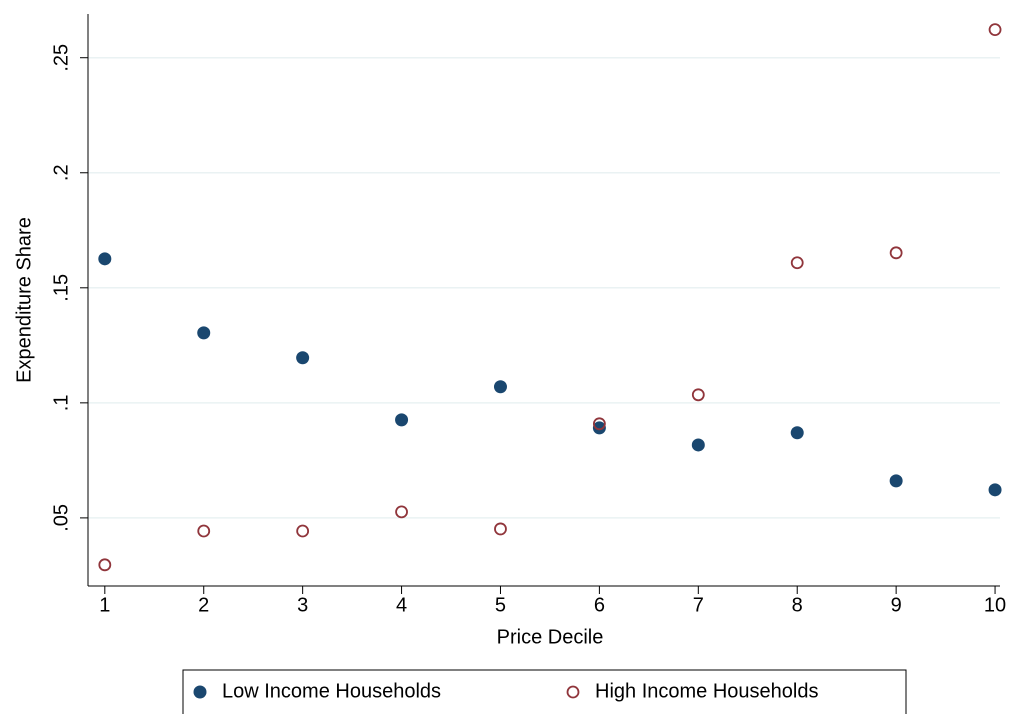  What do you see at coordinates (24, 300) in the screenshot?
I see `y-axis-label: Expenditure Share` at bounding box center [24, 300].